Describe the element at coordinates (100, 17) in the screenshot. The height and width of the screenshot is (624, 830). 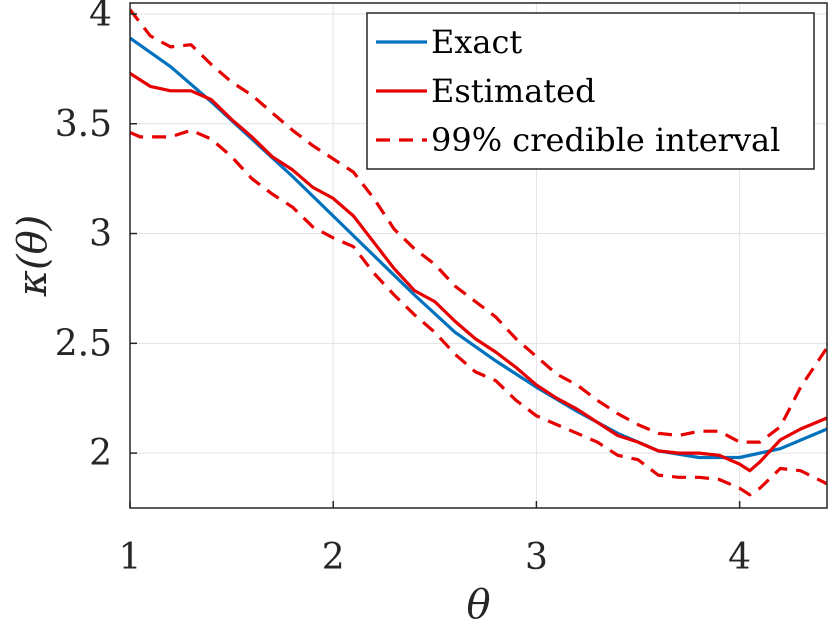
I see `y-tick-label: 4` at that location.